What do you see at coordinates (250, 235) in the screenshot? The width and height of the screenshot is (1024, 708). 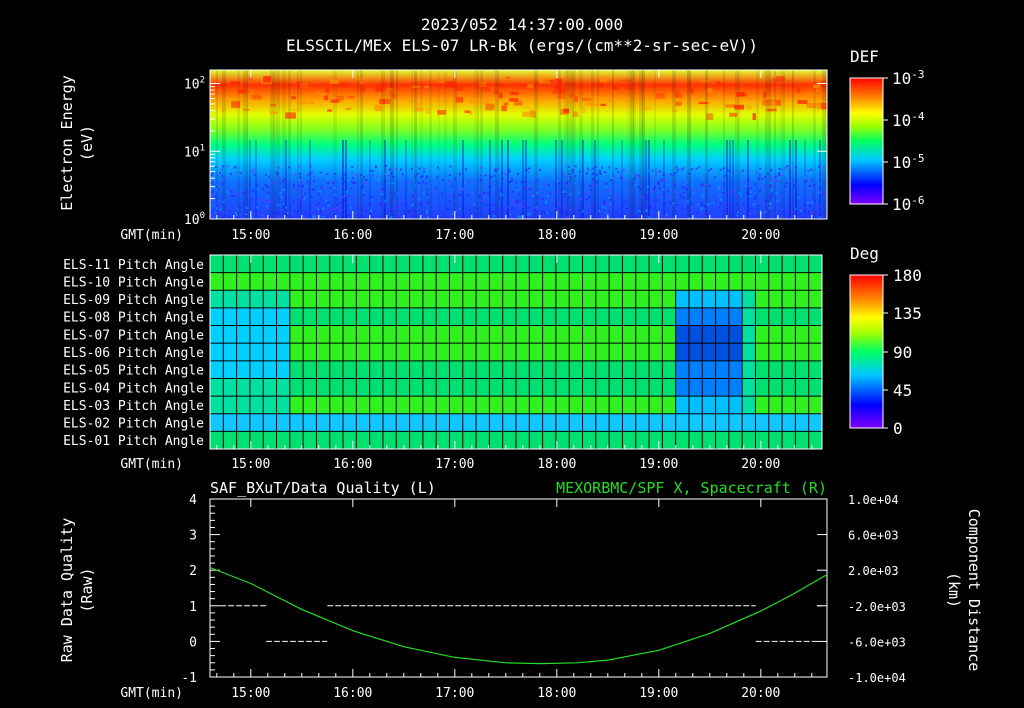 I see `energy-x-tick-label: 15:00` at bounding box center [250, 235].